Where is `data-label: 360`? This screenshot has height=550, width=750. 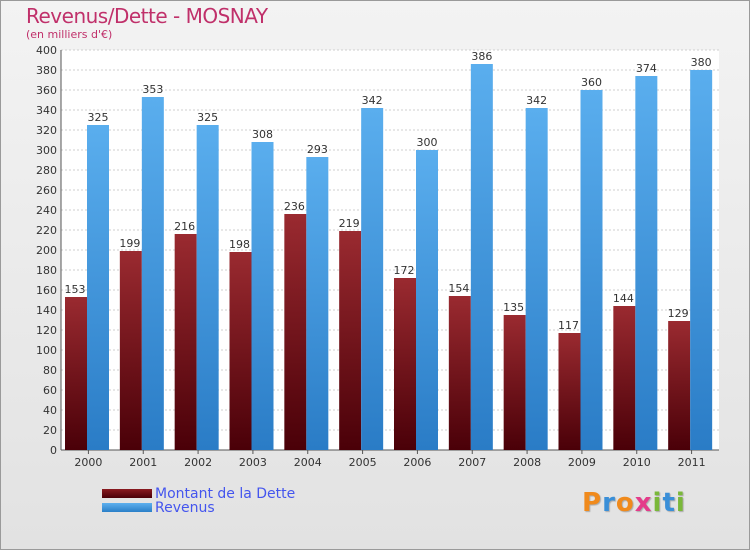
data-label: 360 is located at coordinates (591, 82).